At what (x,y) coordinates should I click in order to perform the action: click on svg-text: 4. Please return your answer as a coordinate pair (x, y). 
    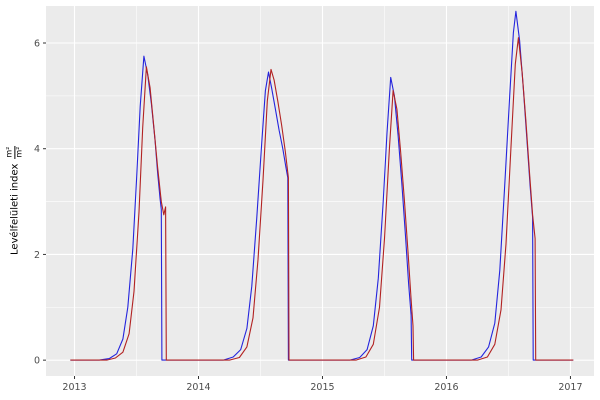
    Looking at the image, I should click on (37, 149).